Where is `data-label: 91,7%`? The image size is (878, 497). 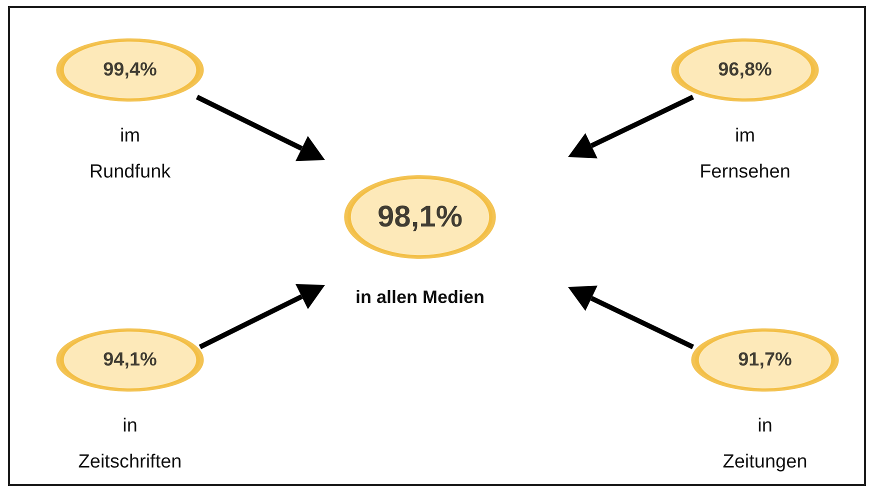 data-label: 91,7% is located at coordinates (765, 360).